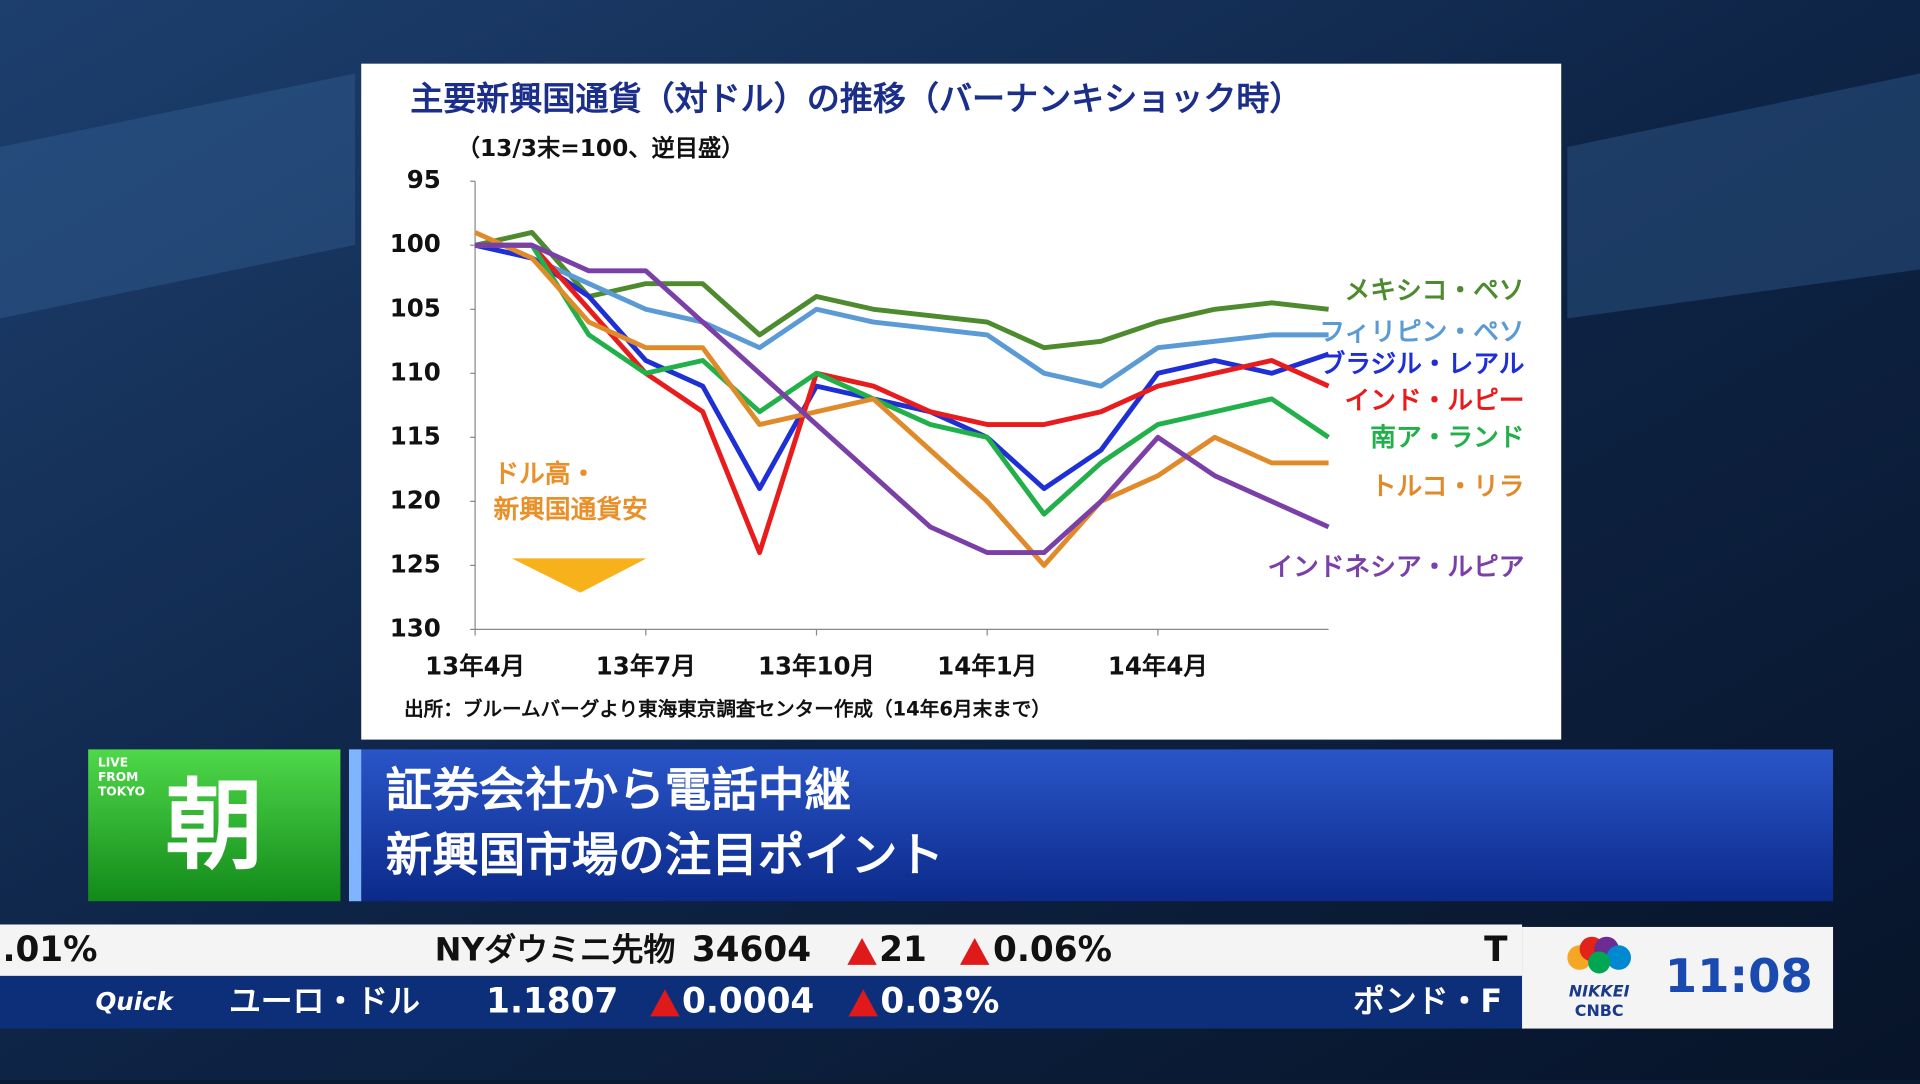 This screenshot has height=1084, width=1920. Describe the element at coordinates (748, 1001) in the screenshot. I see `ticker-change: 0.0004` at that location.